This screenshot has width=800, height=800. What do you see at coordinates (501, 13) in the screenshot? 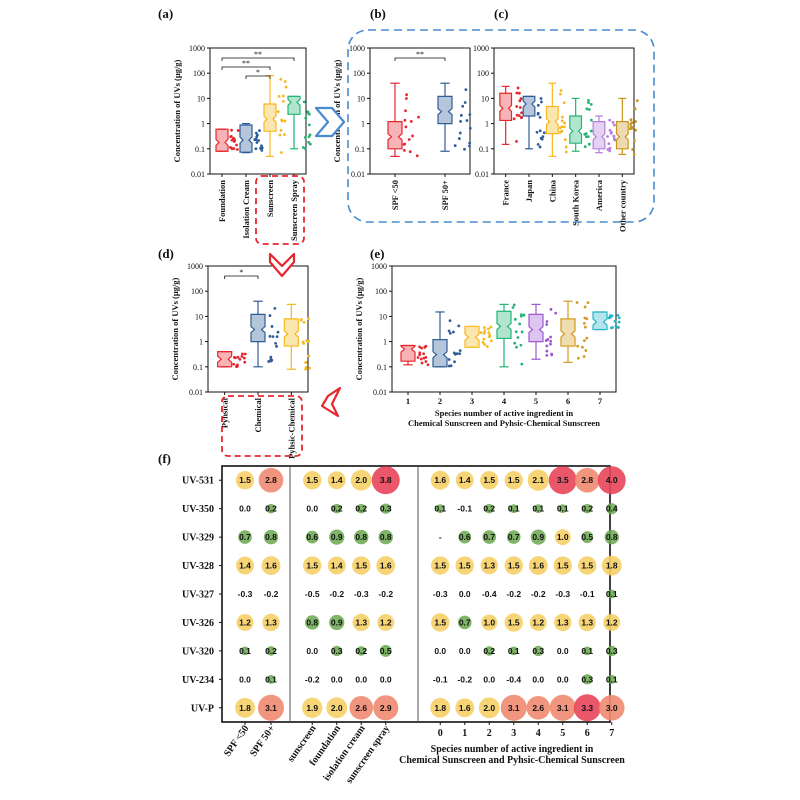
I see `panel-label: (c)` at bounding box center [501, 13].